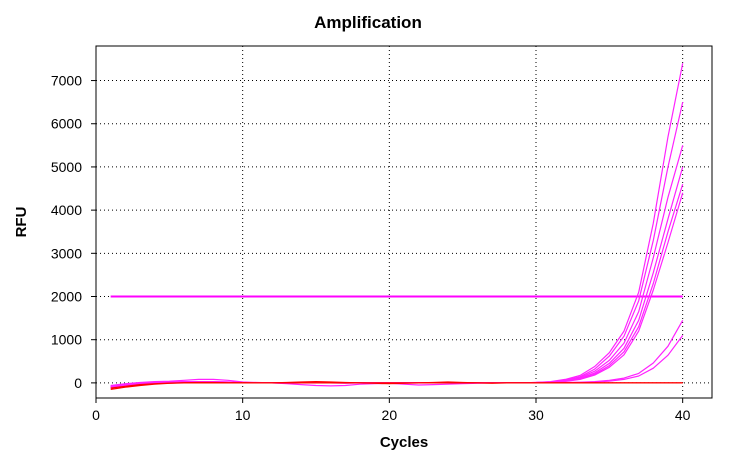 The width and height of the screenshot is (737, 466). I want to click on y-axis-label: RFU, so click(21, 222).